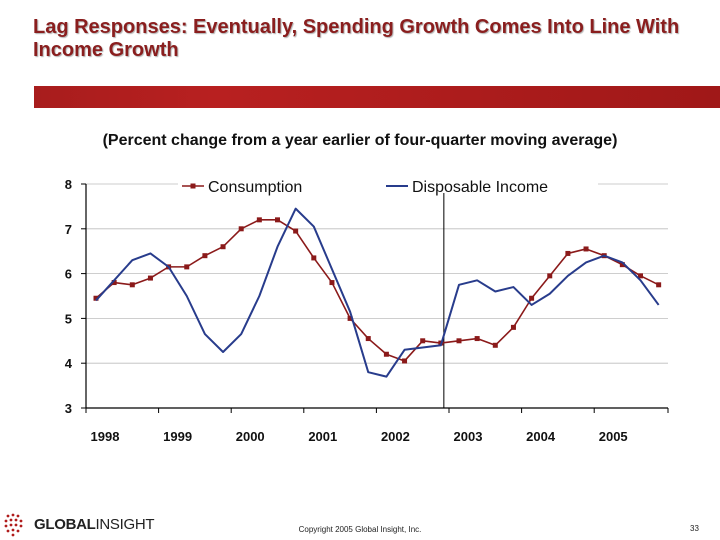  What do you see at coordinates (68, 229) in the screenshot?
I see `y-tick-label: 7` at bounding box center [68, 229].